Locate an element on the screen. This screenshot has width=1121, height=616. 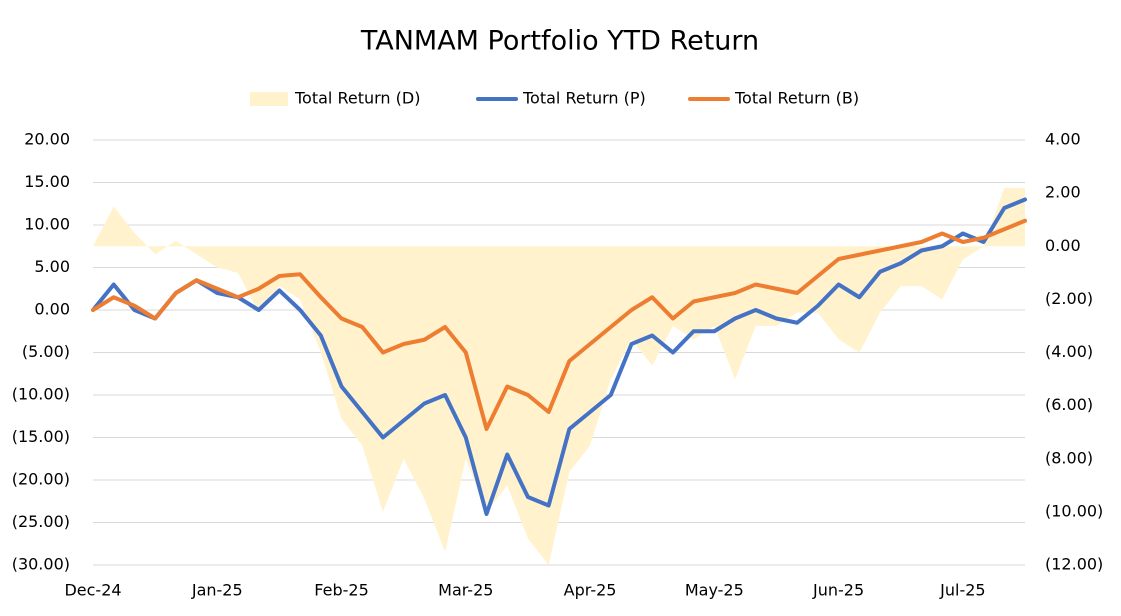
x-tick-label: Jan-25 is located at coordinates (217, 590).